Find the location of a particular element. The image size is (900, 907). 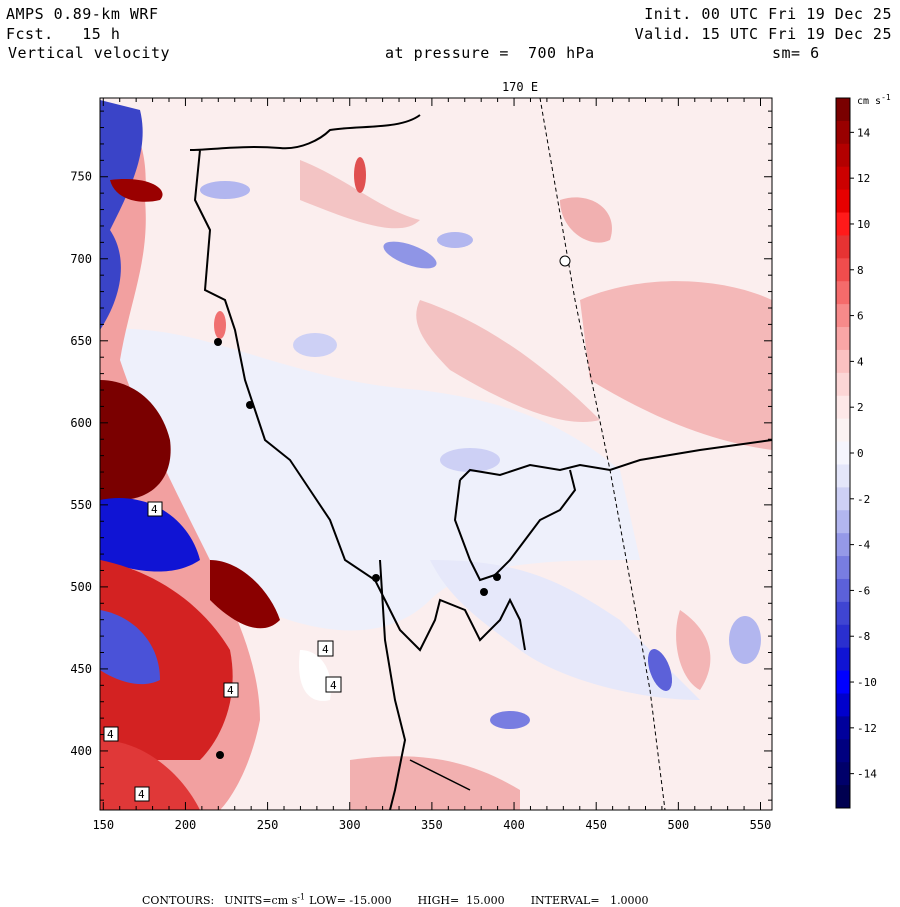

colorbar-label: 4 is located at coordinates (860, 361).